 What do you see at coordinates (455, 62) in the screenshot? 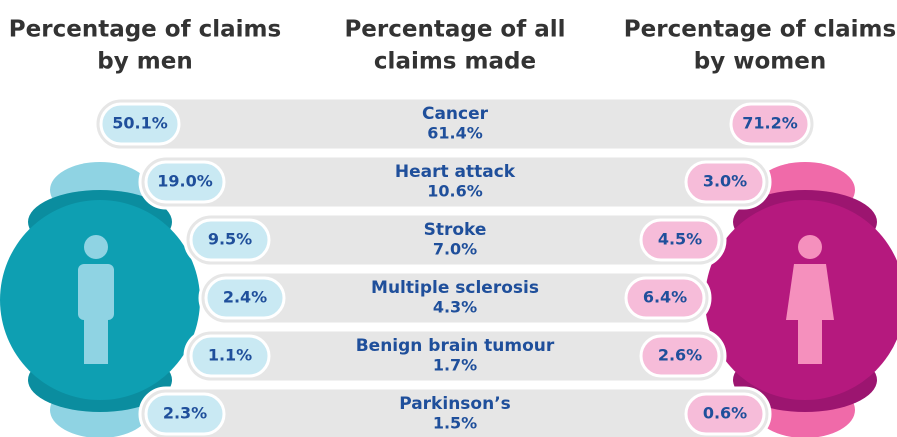
I see `column-header: claims made` at bounding box center [455, 62].